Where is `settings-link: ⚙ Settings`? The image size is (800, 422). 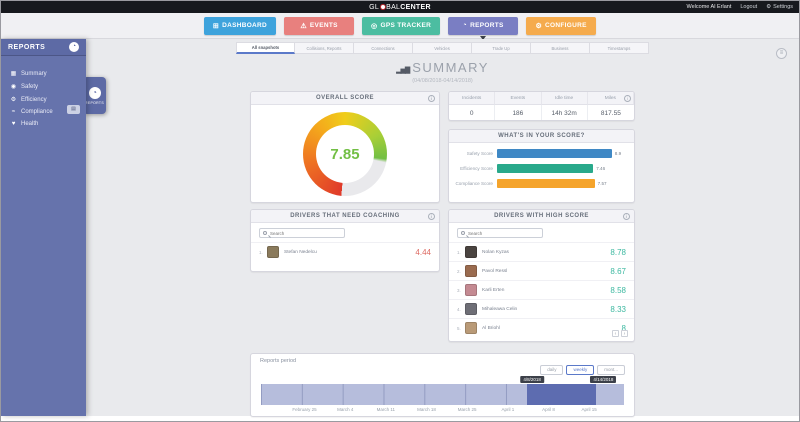
settings-link: ⚙ Settings is located at coordinates (779, 7).